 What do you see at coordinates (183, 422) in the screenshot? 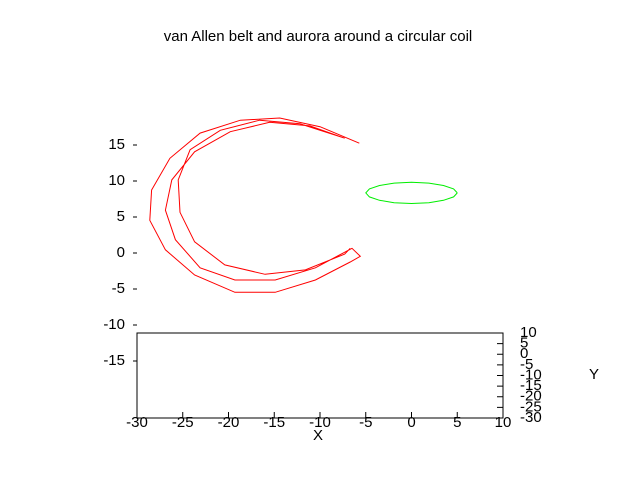
I see `x-tick-label: -25` at bounding box center [183, 422].